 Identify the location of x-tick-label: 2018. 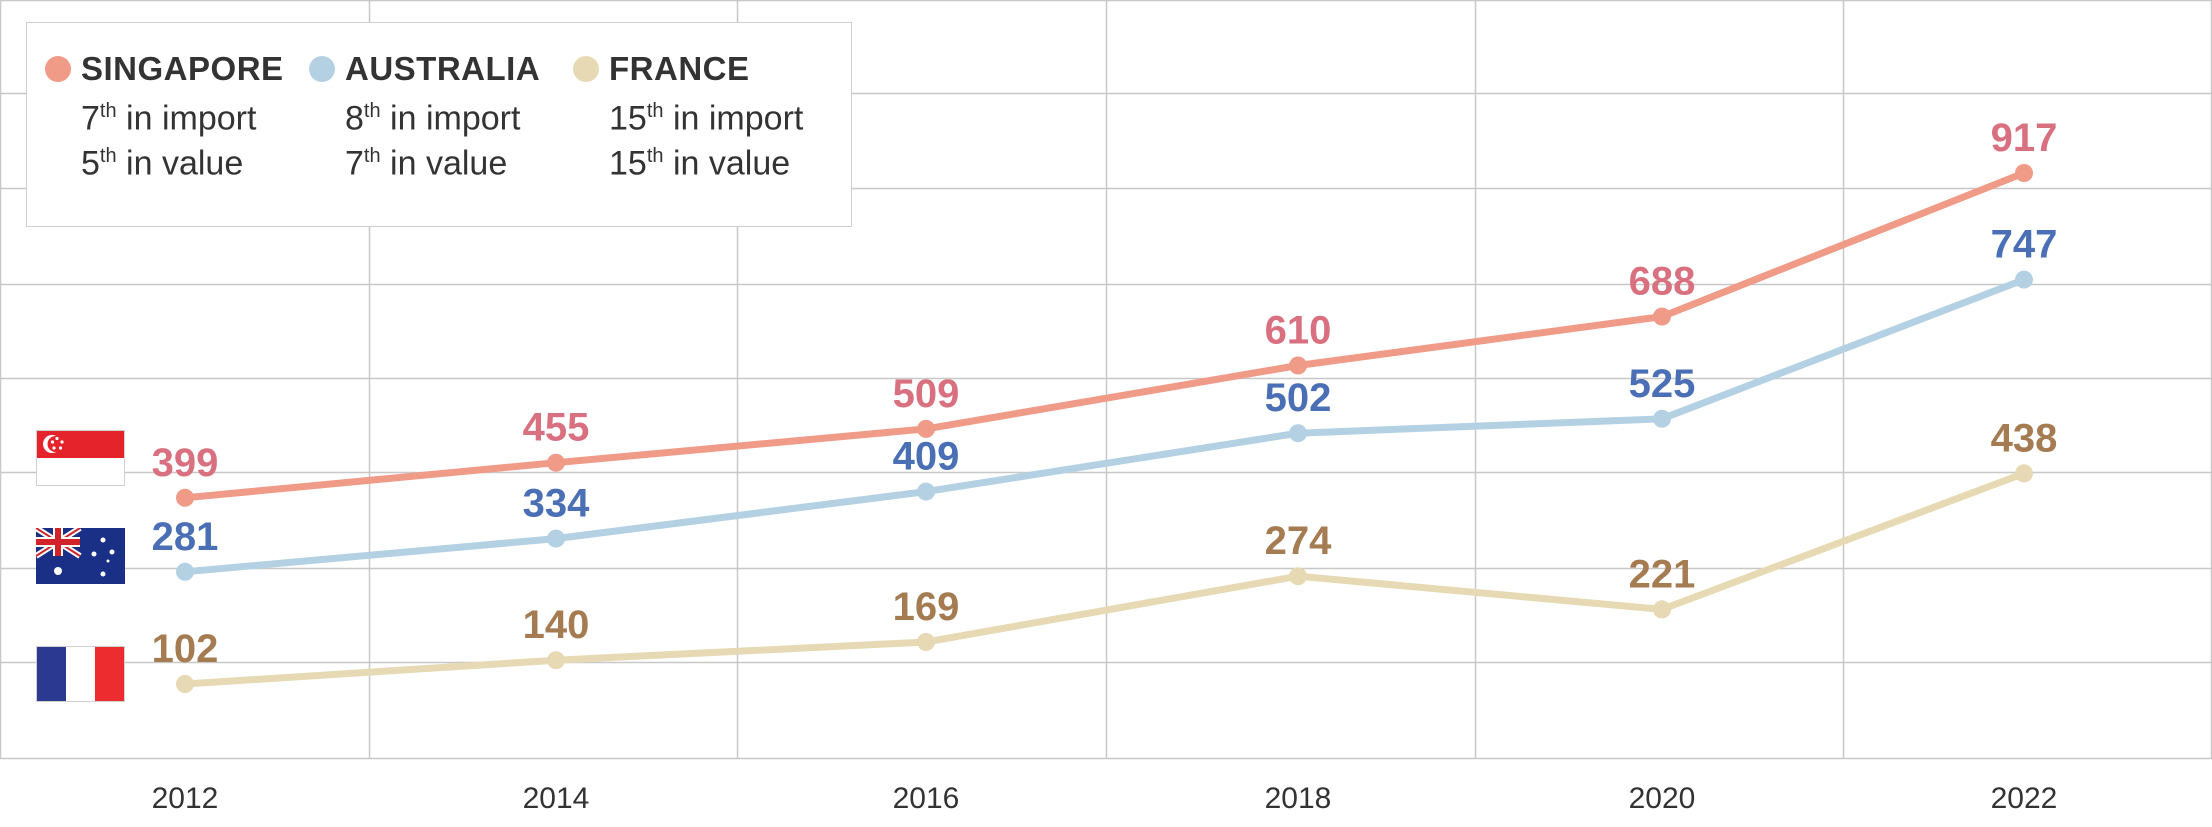
(1298, 798).